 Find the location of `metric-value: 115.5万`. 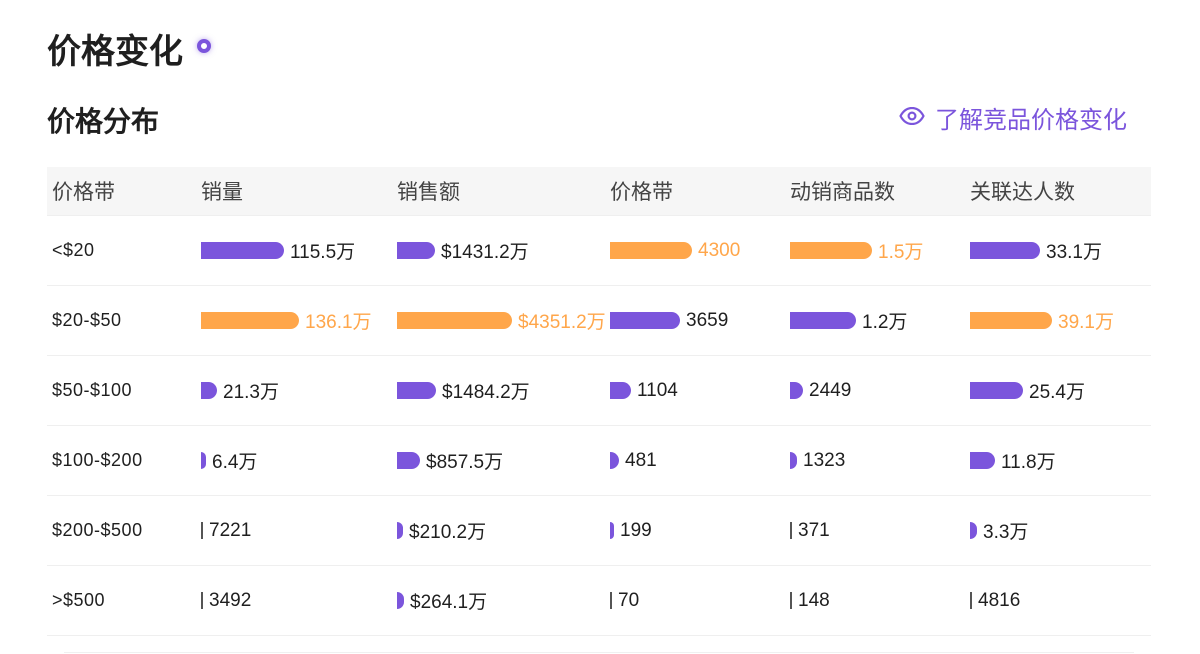

metric-value: 115.5万 is located at coordinates (323, 252).